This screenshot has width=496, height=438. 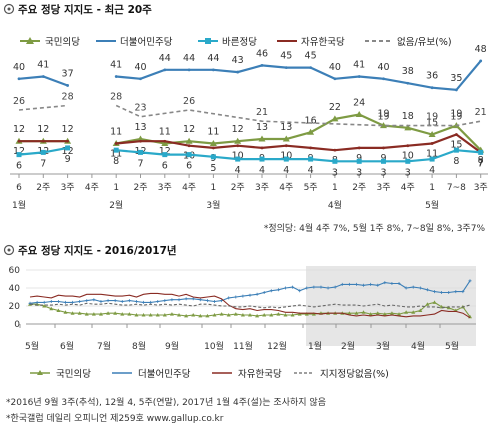 I want to click on top-value-label-bareun: 8, so click(x=116, y=161).